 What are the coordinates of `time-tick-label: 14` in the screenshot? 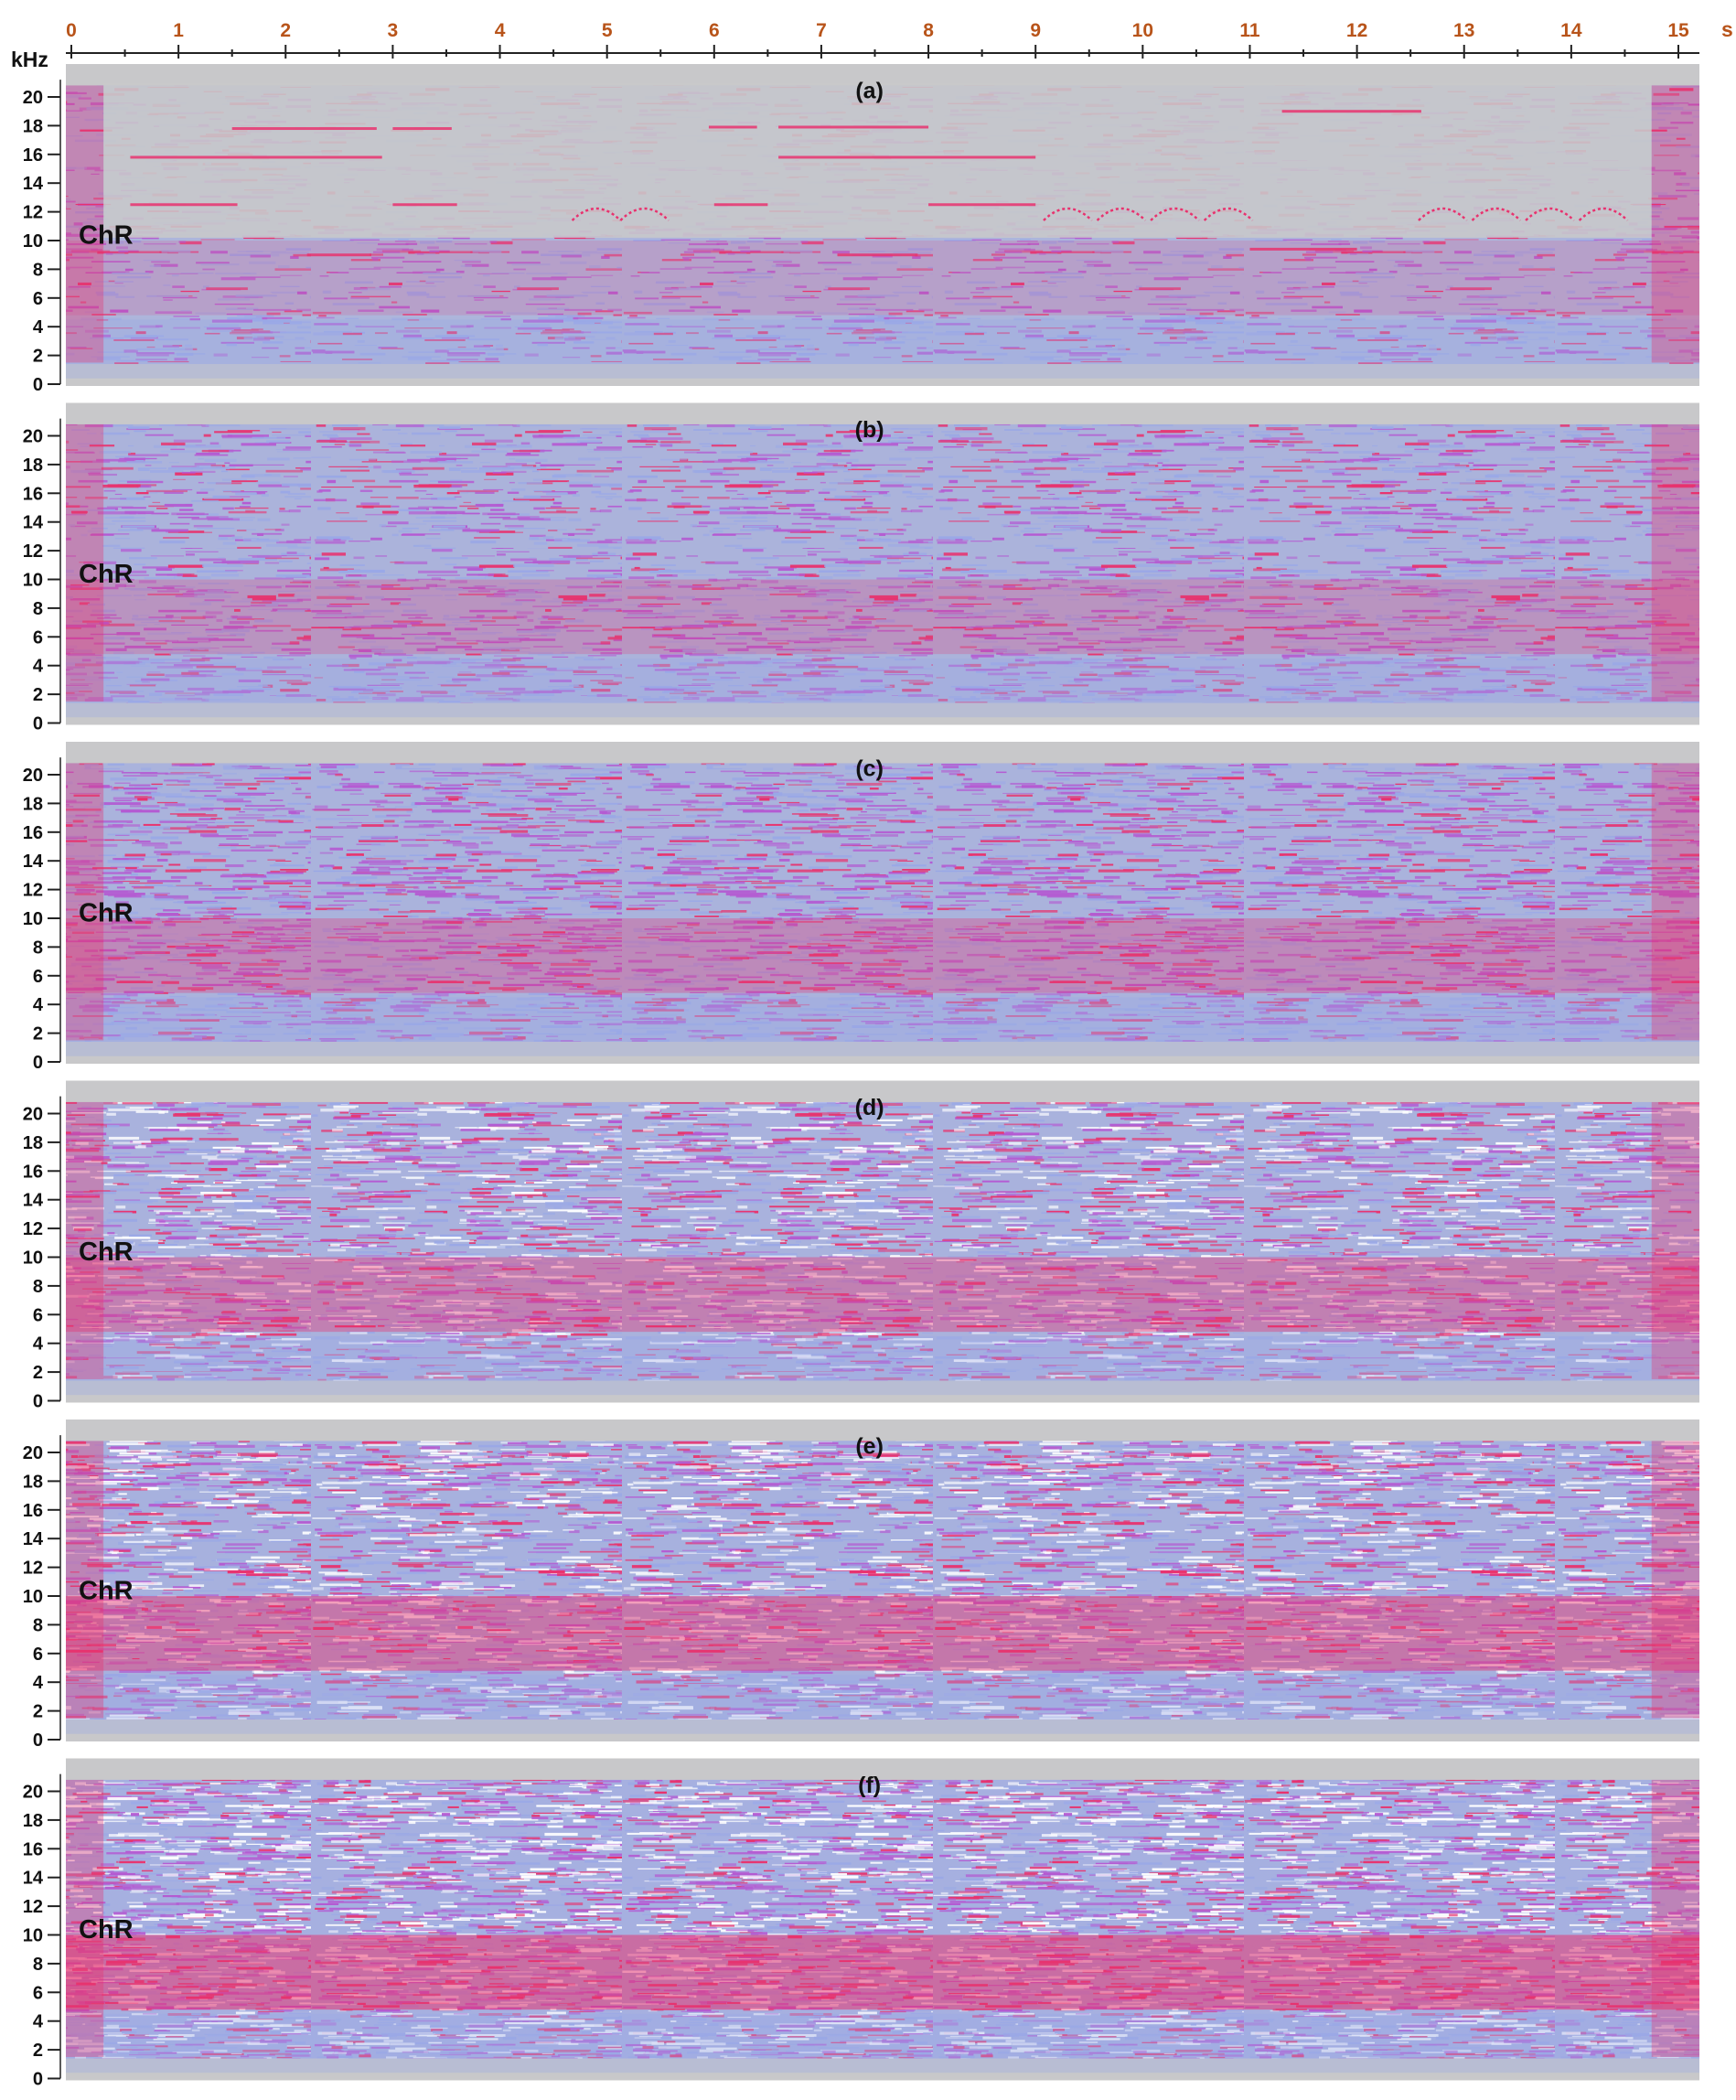 It's located at (1571, 30).